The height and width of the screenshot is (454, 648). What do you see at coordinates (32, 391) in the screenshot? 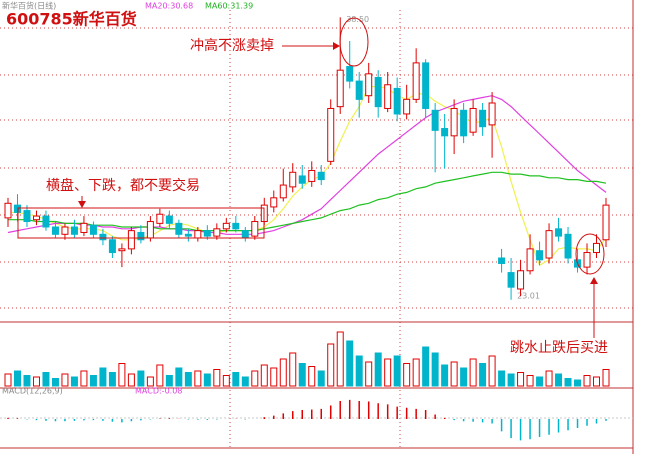
I see `macd-label: MACD(12,26,9)` at bounding box center [32, 391].